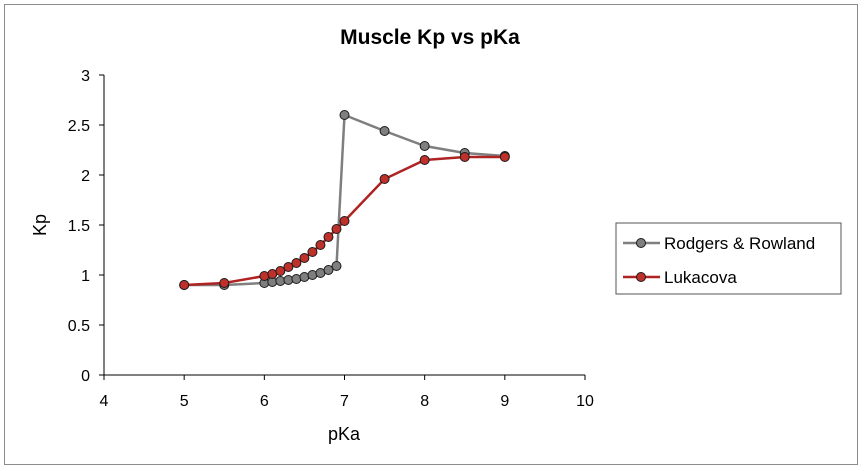 The height and width of the screenshot is (471, 864). I want to click on series-line, so click(344, 200).